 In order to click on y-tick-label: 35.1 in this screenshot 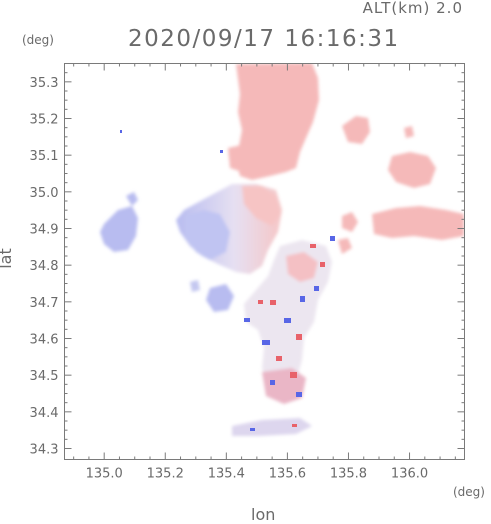, I will do `click(44, 156)`.